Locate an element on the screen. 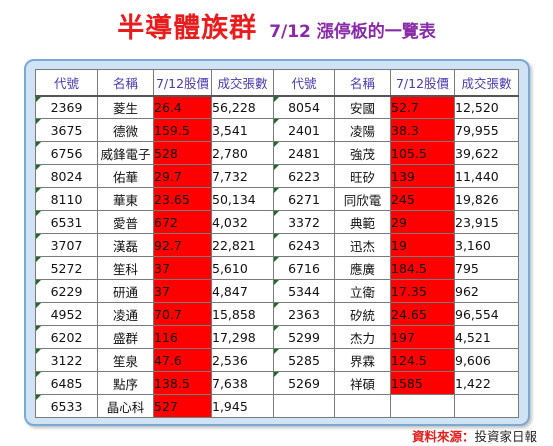  stock-name: 漢磊 is located at coordinates (125, 245).